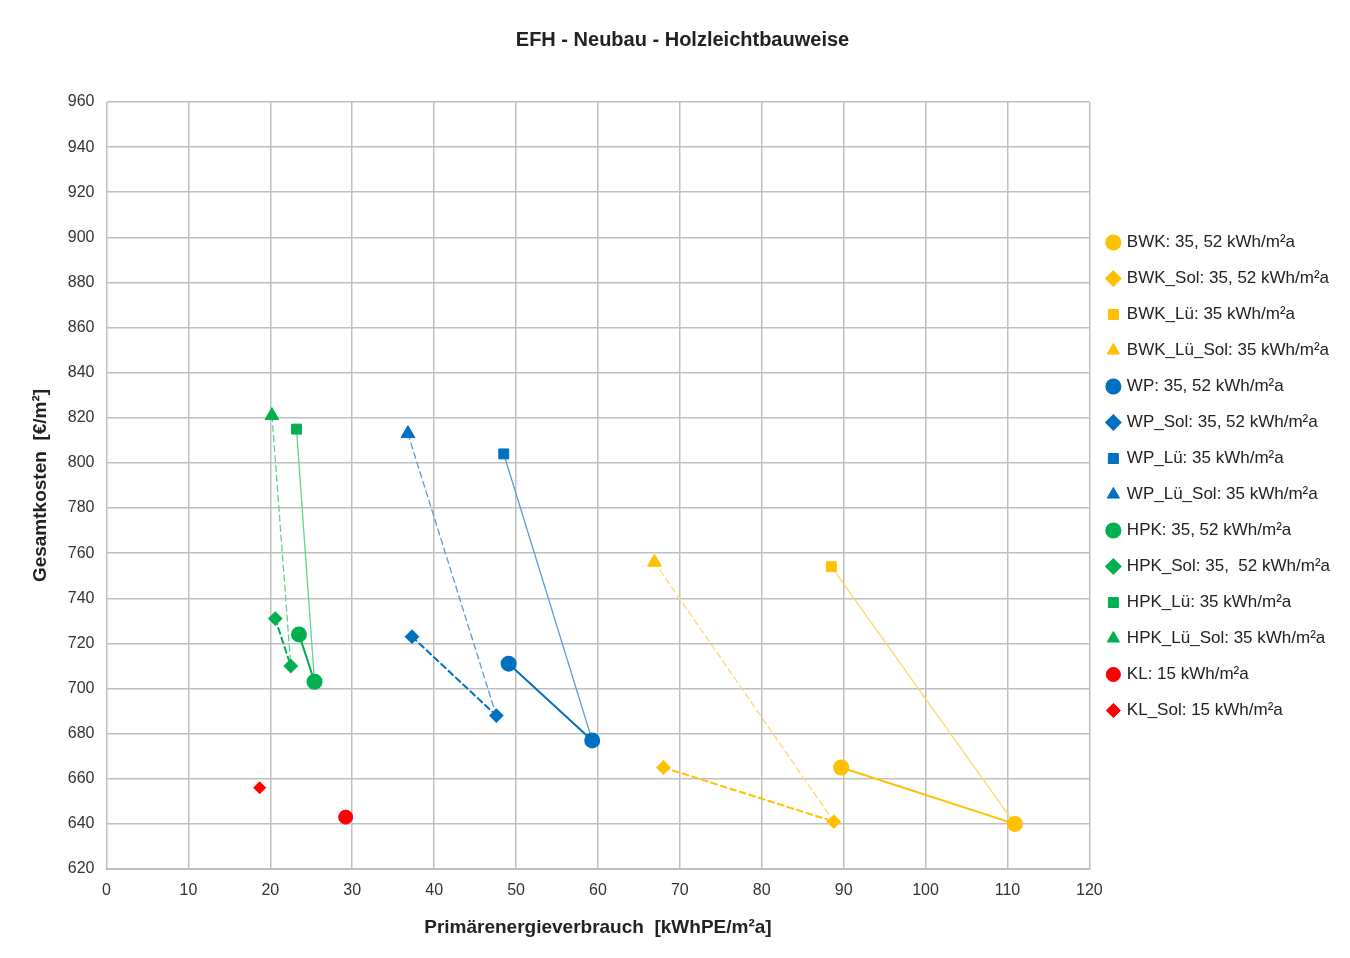 The height and width of the screenshot is (958, 1350). What do you see at coordinates (81, 778) in the screenshot?
I see `y-tick-label: 660` at bounding box center [81, 778].